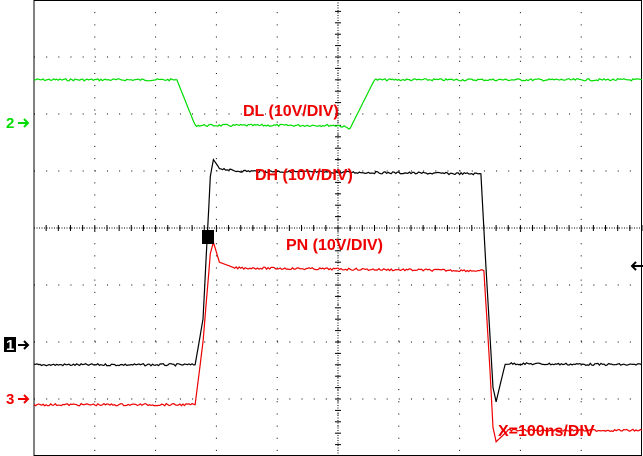  Describe the element at coordinates (304, 175) in the screenshot. I see `dh-trace-label: DH (10V/DIV)` at that location.